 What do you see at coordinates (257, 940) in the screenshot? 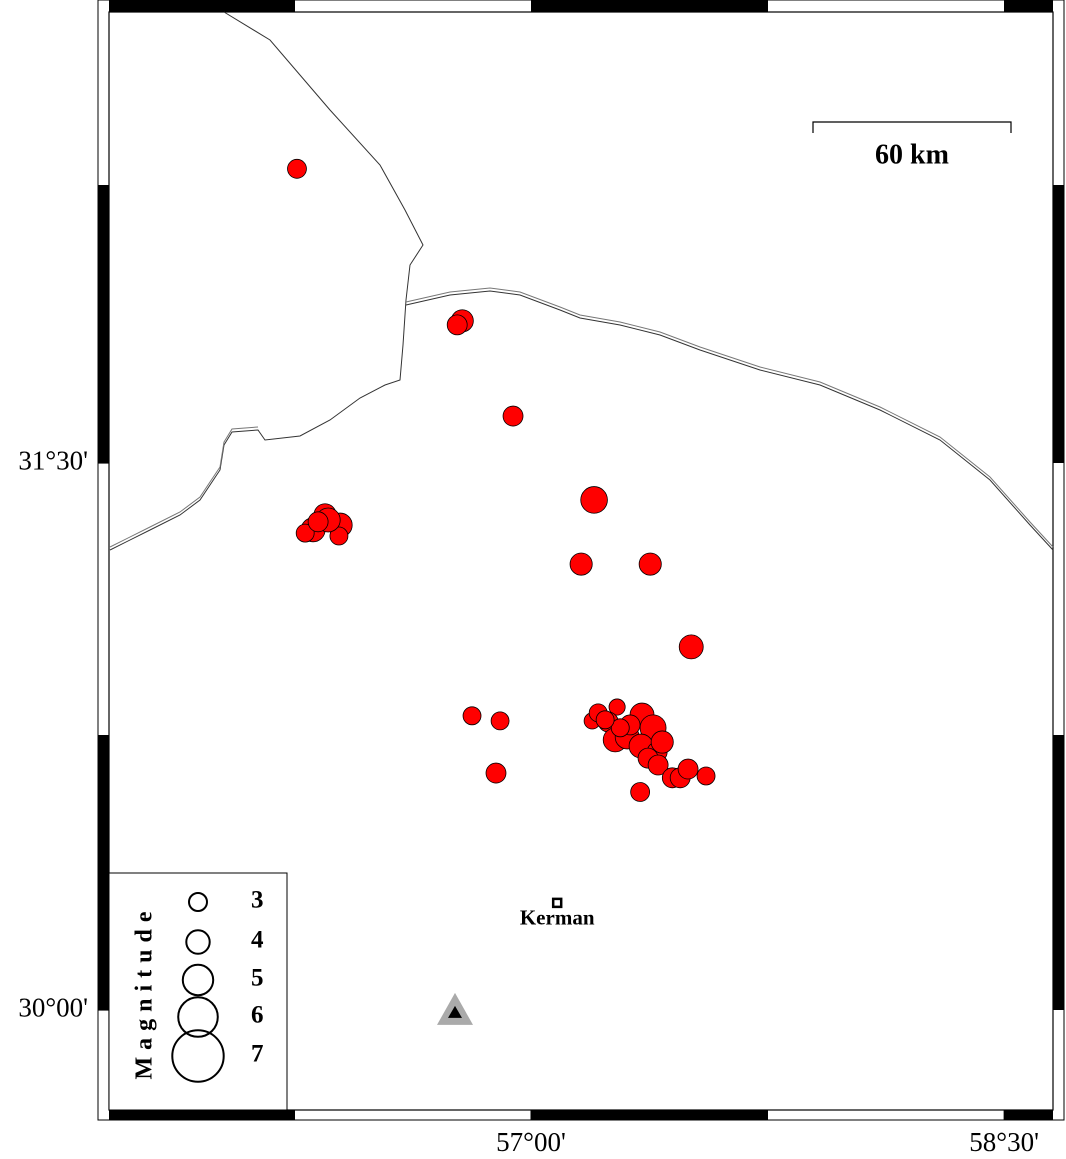
I see `legend-label: 4` at bounding box center [257, 940].